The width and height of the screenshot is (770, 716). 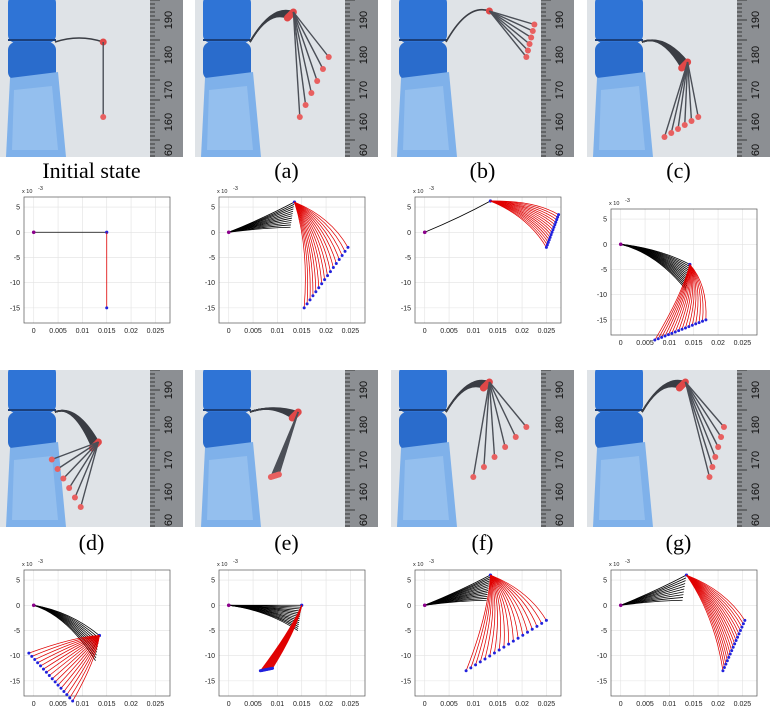 I want to click on x-tick-label: 0.015, so click(x=498, y=331).